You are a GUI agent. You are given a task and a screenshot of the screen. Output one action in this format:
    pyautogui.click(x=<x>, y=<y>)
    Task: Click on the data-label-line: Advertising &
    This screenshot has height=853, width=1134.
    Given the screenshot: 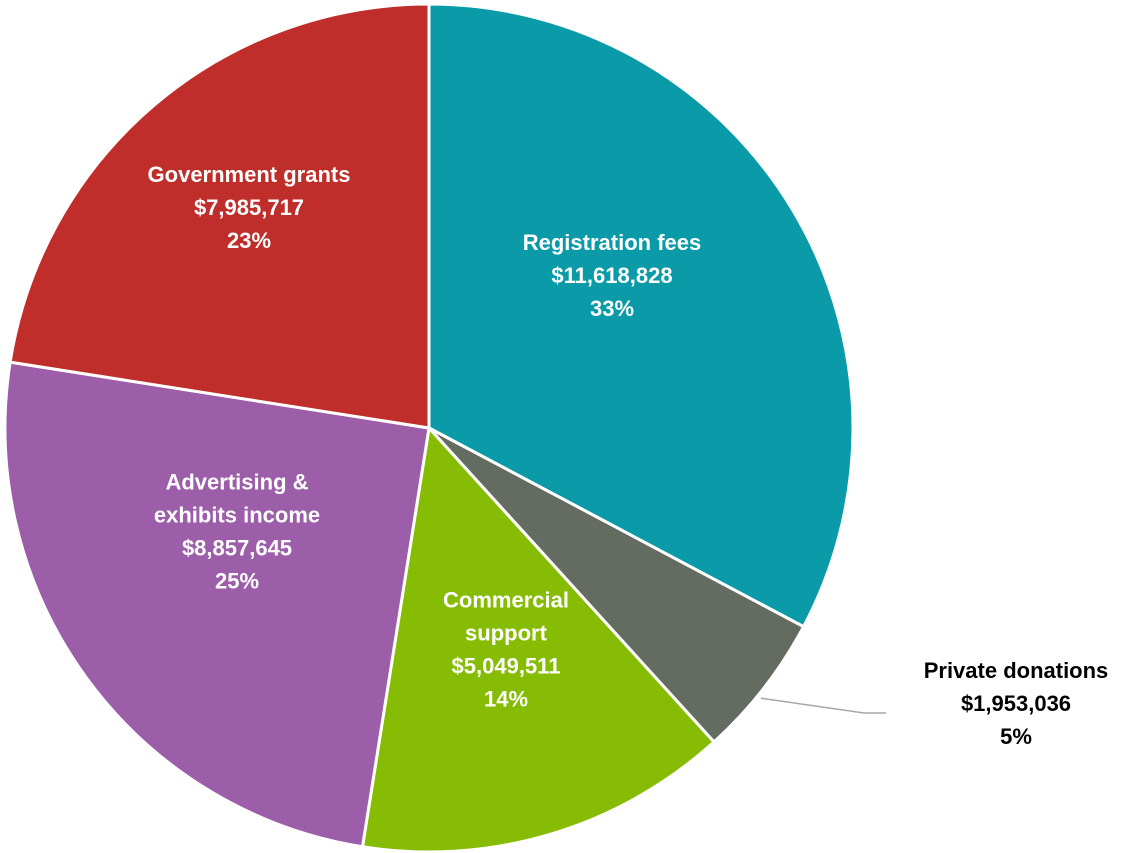 What is the action you would take?
    pyautogui.click(x=236, y=482)
    